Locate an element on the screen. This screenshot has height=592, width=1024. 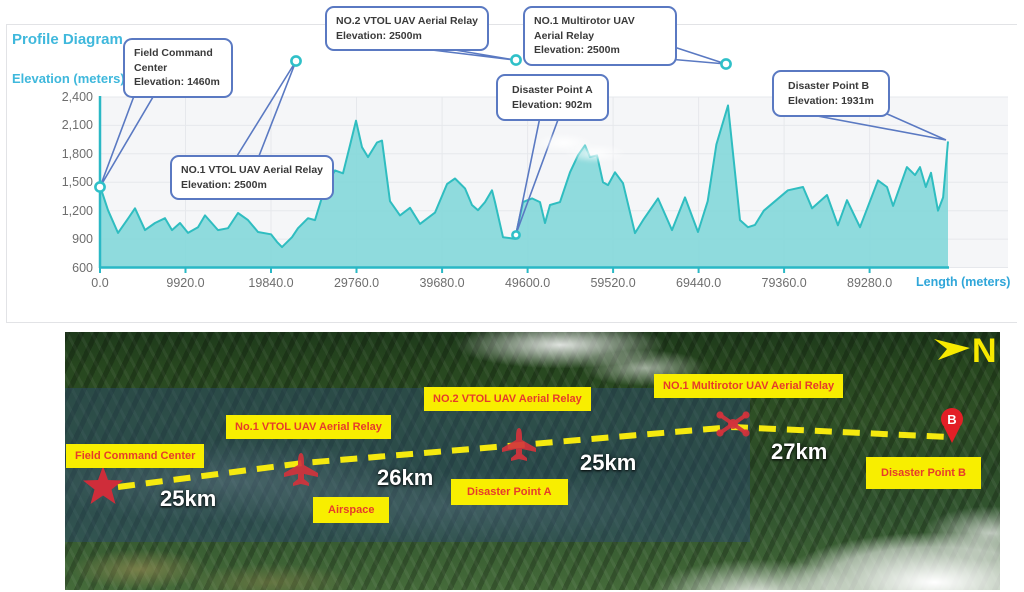
map-label-disaster-b: Disaster Point B is located at coordinates (923, 473).